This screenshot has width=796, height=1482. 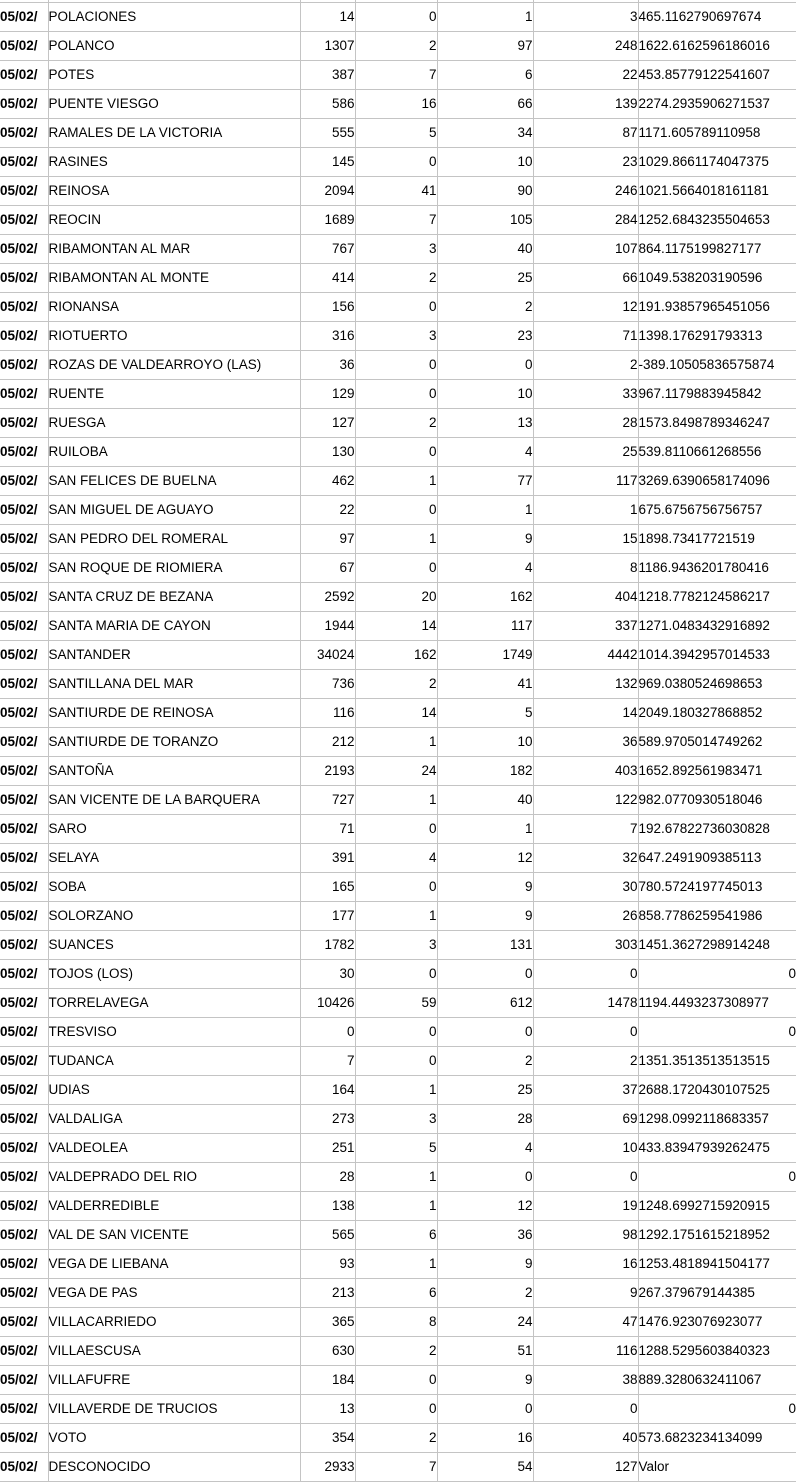 I want to click on rate-cell: 192.67822736030828, so click(x=716, y=829).